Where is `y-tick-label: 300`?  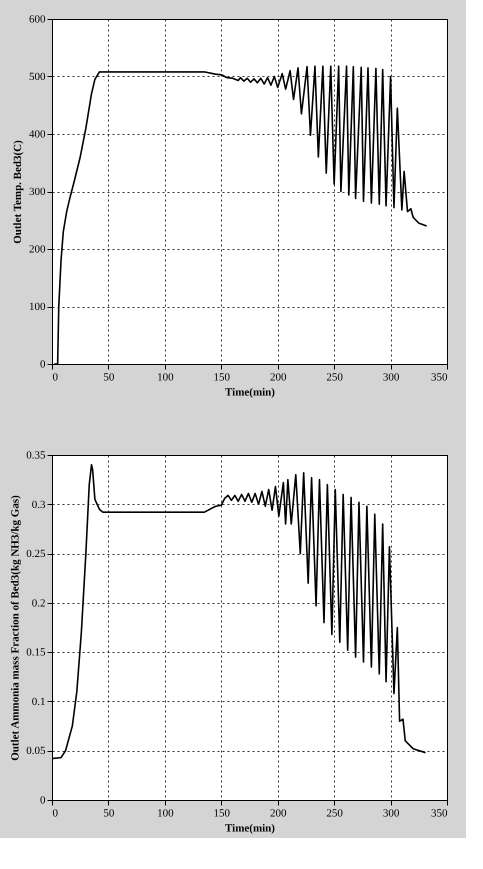
y-tick-label: 300 is located at coordinates (37, 192).